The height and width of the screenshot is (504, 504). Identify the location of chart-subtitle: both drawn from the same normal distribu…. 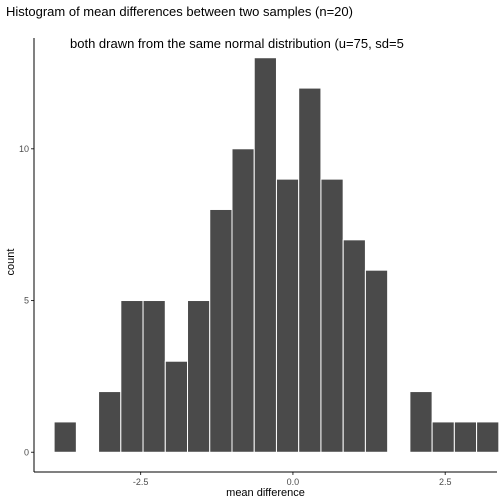
(237, 43).